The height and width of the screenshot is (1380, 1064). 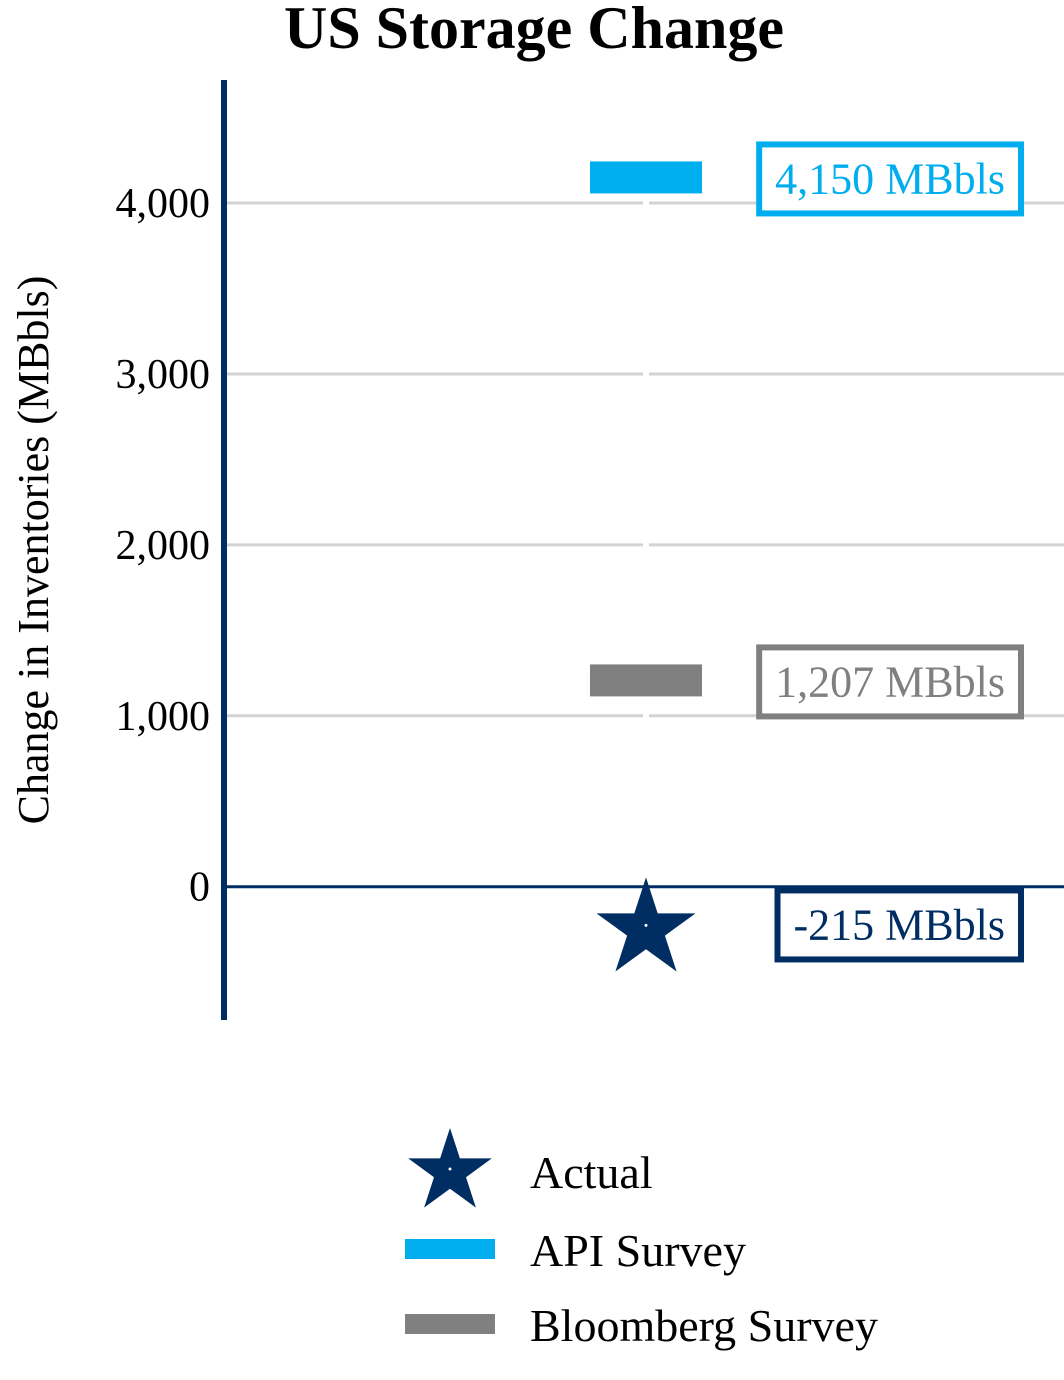 I want to click on y-tick-label: 3,000, so click(x=163, y=375).